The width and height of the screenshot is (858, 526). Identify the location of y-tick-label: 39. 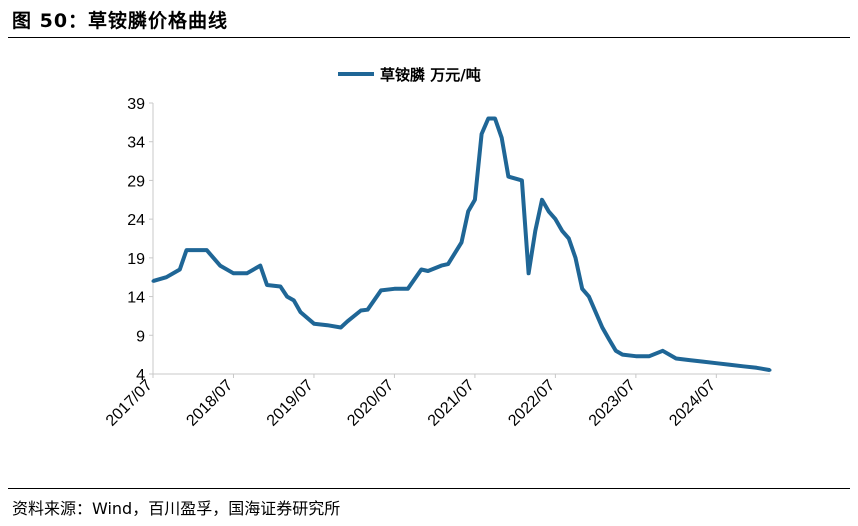
(136, 104).